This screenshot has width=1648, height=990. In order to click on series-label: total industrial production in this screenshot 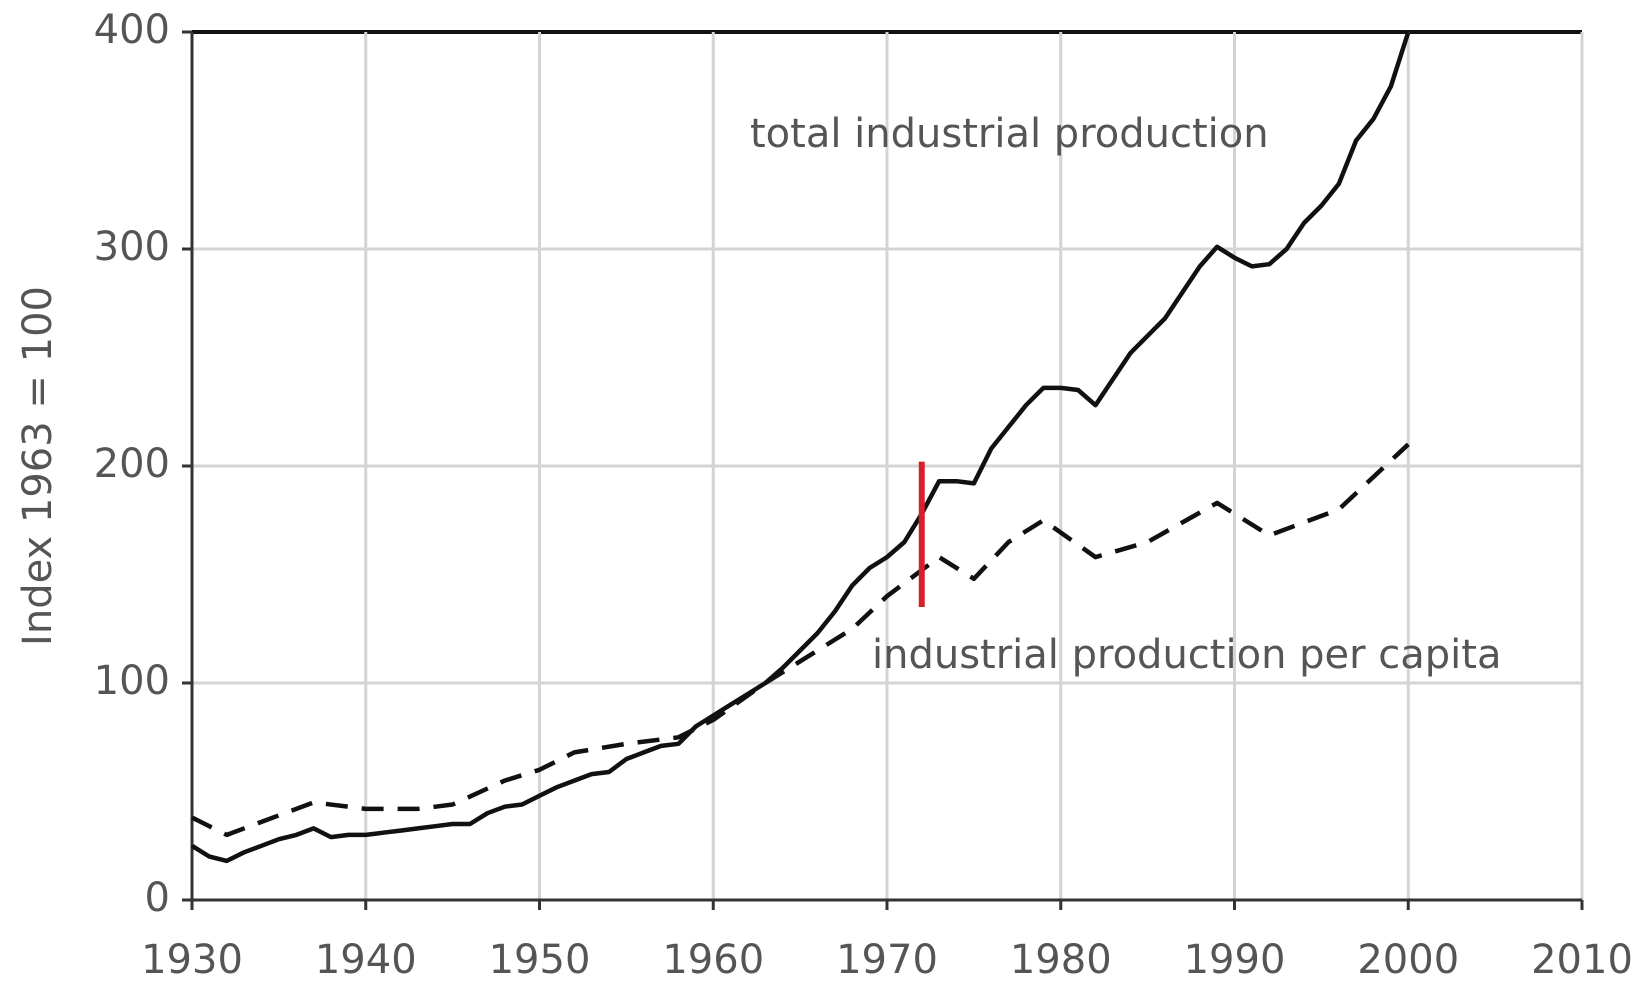, I will do `click(1009, 134)`.